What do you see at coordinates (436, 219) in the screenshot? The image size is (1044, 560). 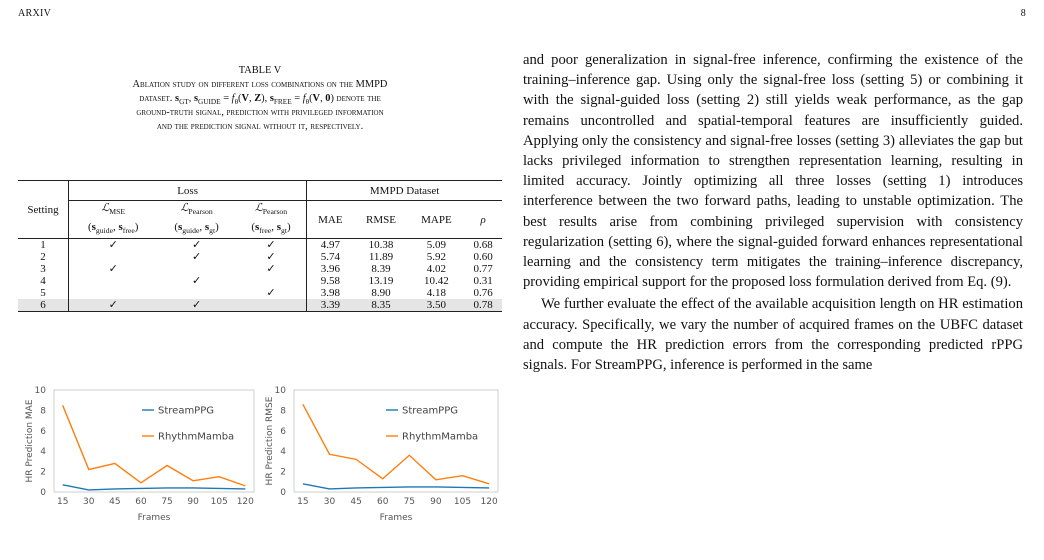 I see `col-mape: MAPE` at bounding box center [436, 219].